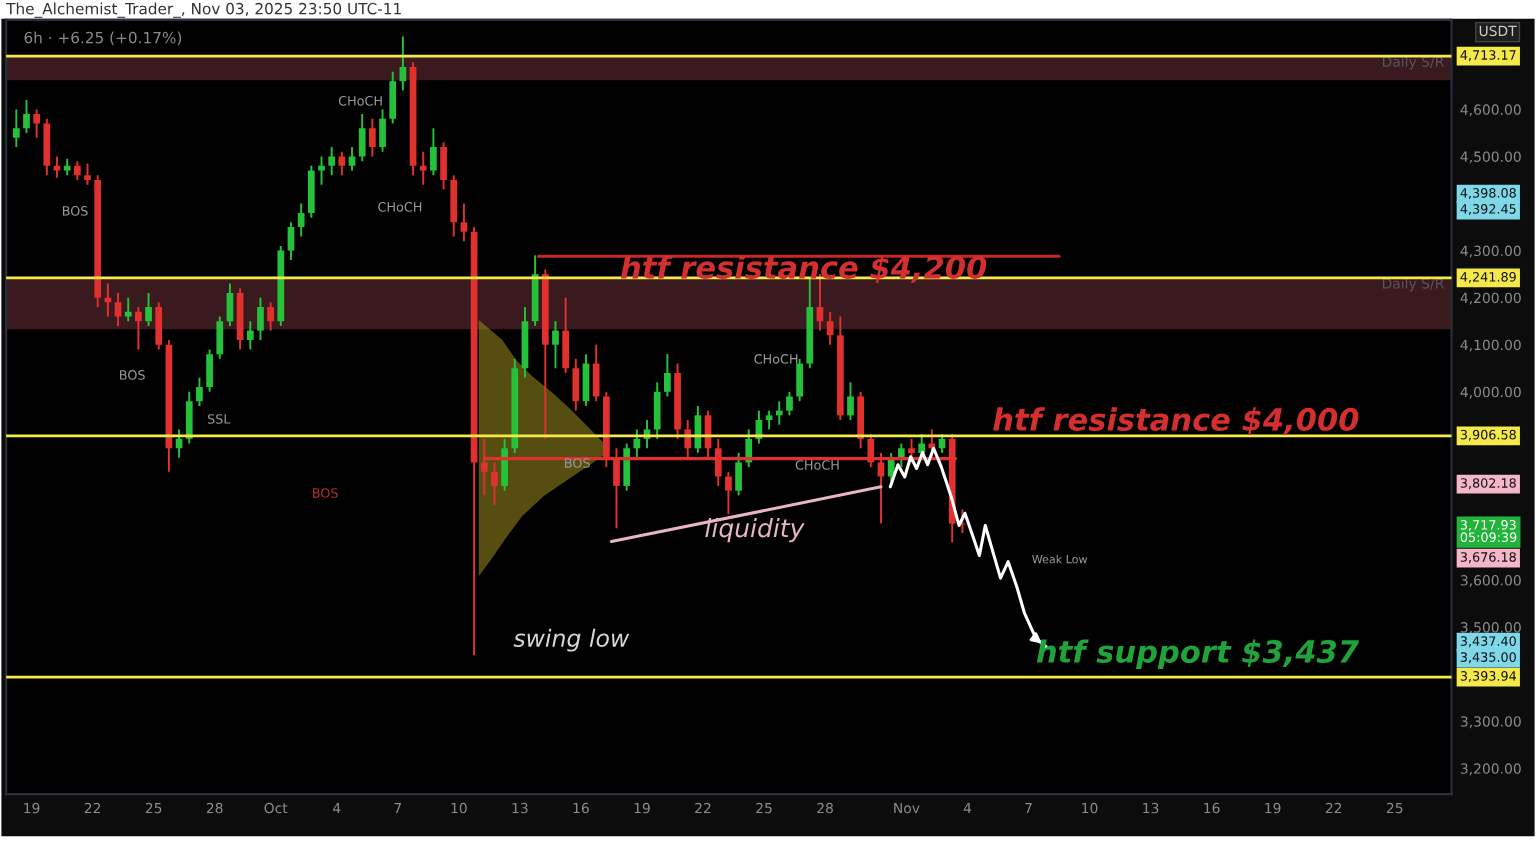 The image size is (1536, 868). Describe the element at coordinates (1198, 654) in the screenshot. I see `annotation: htf support $3,437` at that location.